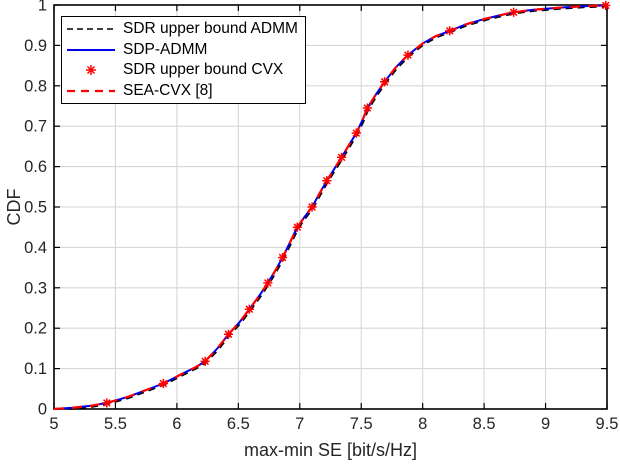 This screenshot has height=464, width=620. What do you see at coordinates (203, 70) in the screenshot?
I see `legend-label: SDR upper bound CVX` at bounding box center [203, 70].